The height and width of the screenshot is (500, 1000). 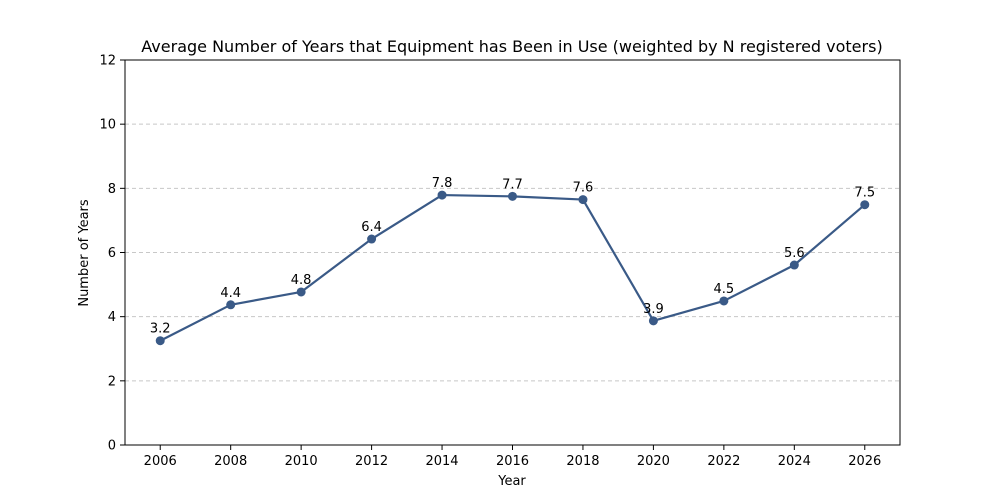 What do you see at coordinates (511, 481) in the screenshot?
I see `x-axis-label: Year` at bounding box center [511, 481].